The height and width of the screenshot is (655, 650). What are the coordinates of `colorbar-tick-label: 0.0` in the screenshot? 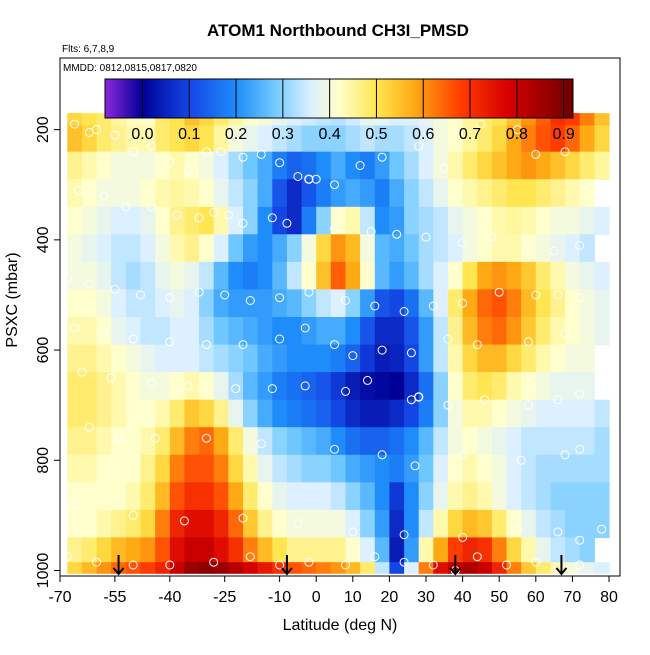 It's located at (142, 134).